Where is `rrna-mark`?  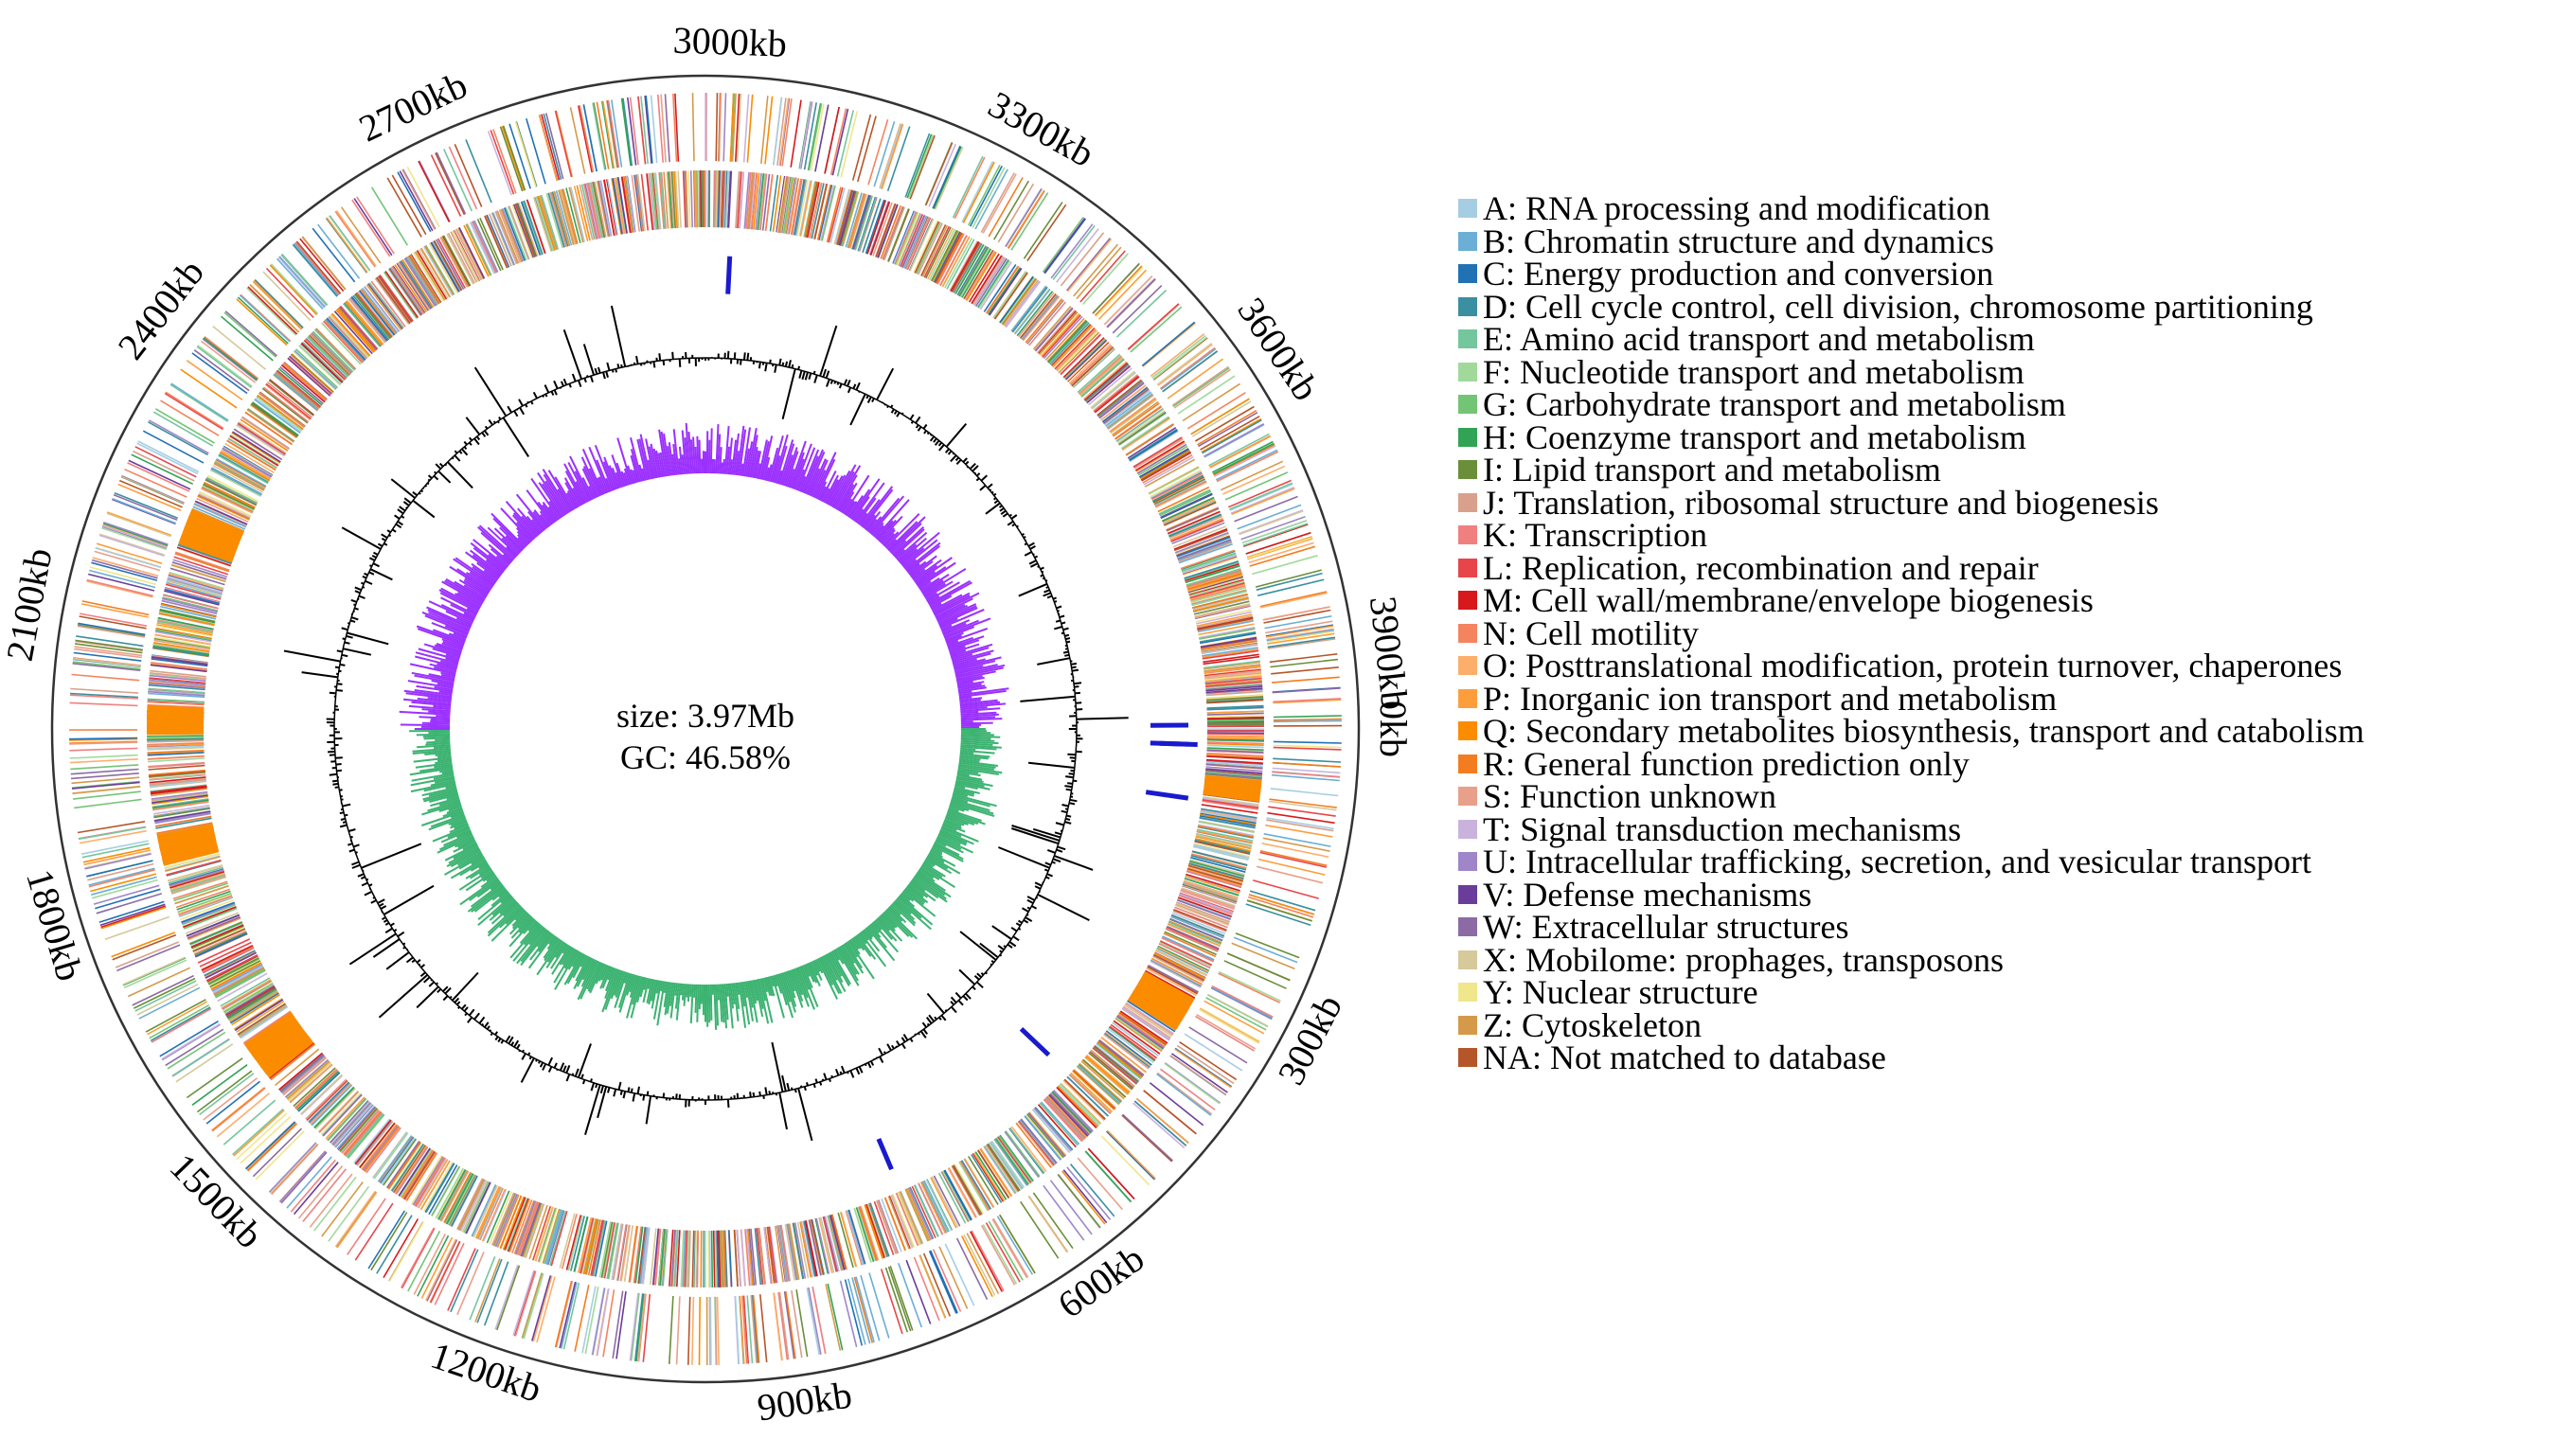 rrna-mark is located at coordinates (1035, 1041).